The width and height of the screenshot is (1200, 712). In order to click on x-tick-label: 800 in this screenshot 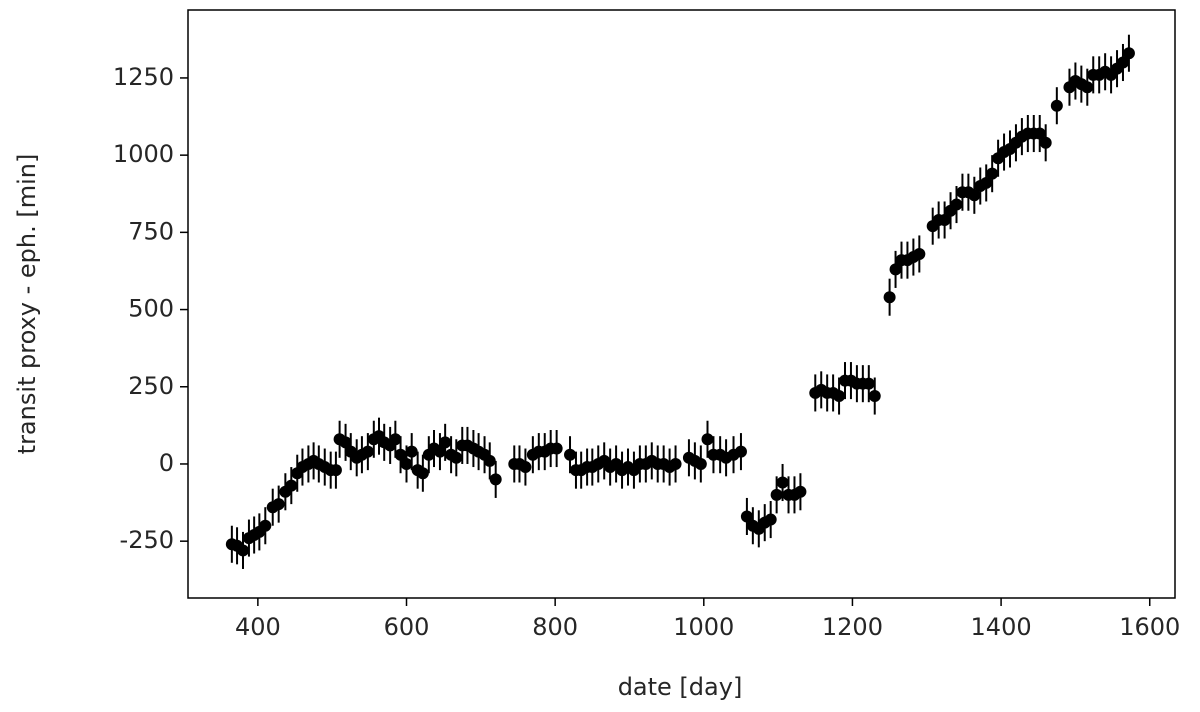, I will do `click(555, 627)`.